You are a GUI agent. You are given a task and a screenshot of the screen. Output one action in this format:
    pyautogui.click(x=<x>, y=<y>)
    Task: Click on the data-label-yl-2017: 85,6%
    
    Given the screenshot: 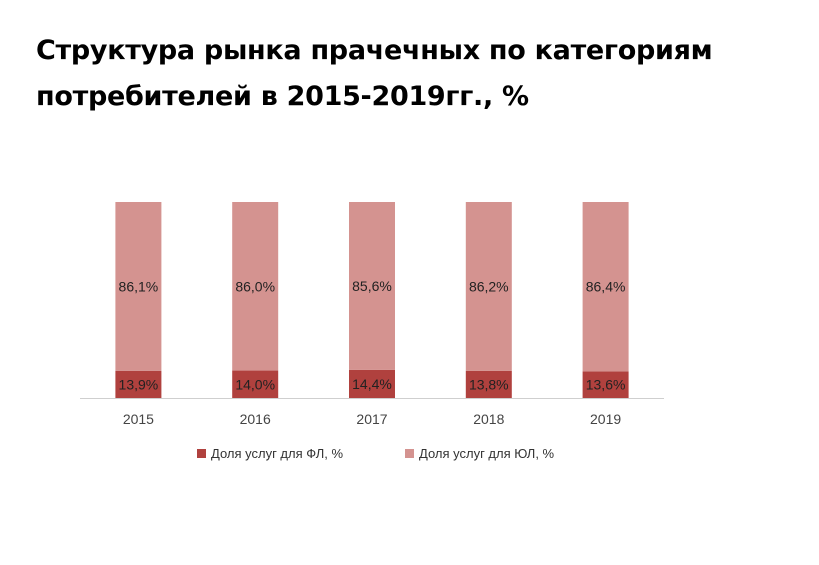 What is the action you would take?
    pyautogui.click(x=372, y=286)
    